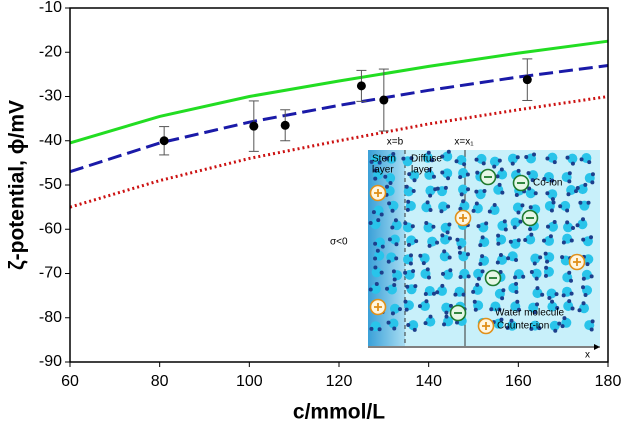 Image resolution: width=626 pixels, height=433 pixels. Describe the element at coordinates (50, 361) in the screenshot. I see `y-tick-label: -90` at that location.